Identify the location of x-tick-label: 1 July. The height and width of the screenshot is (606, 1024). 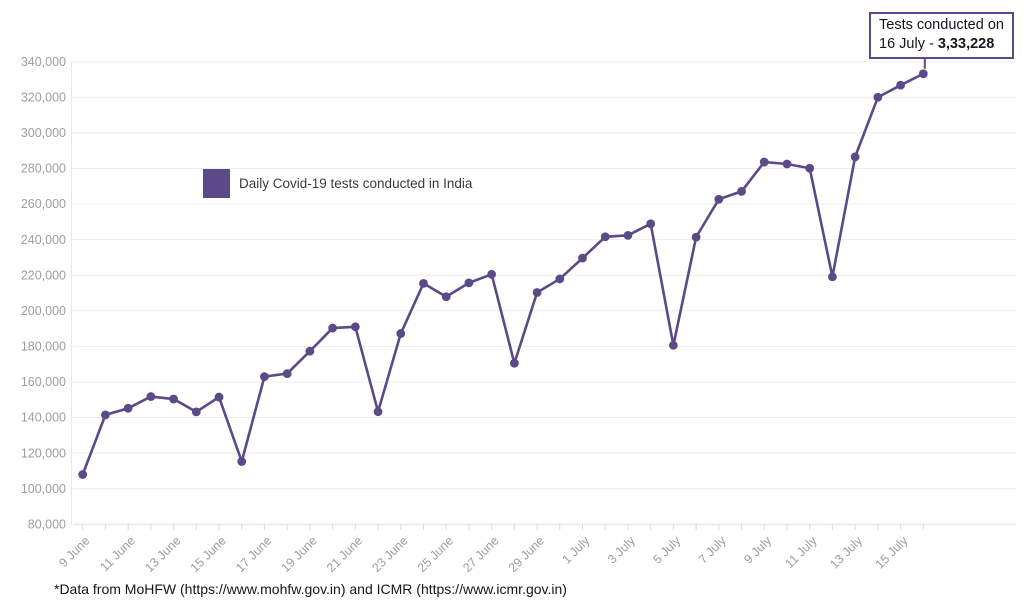
(576, 550).